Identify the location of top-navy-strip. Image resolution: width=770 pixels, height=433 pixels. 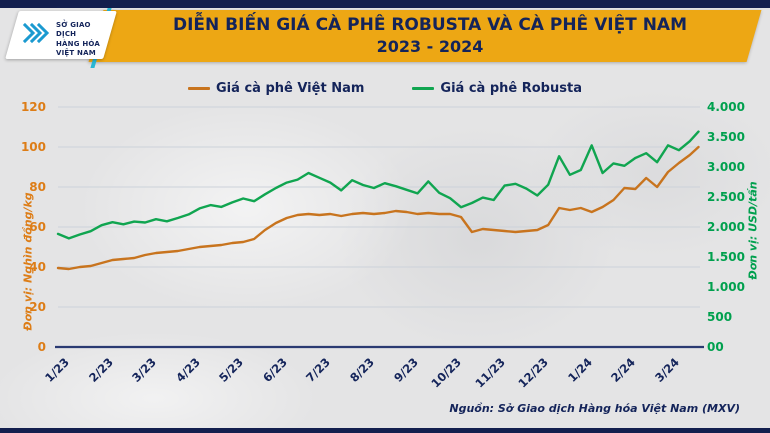
(385, 4).